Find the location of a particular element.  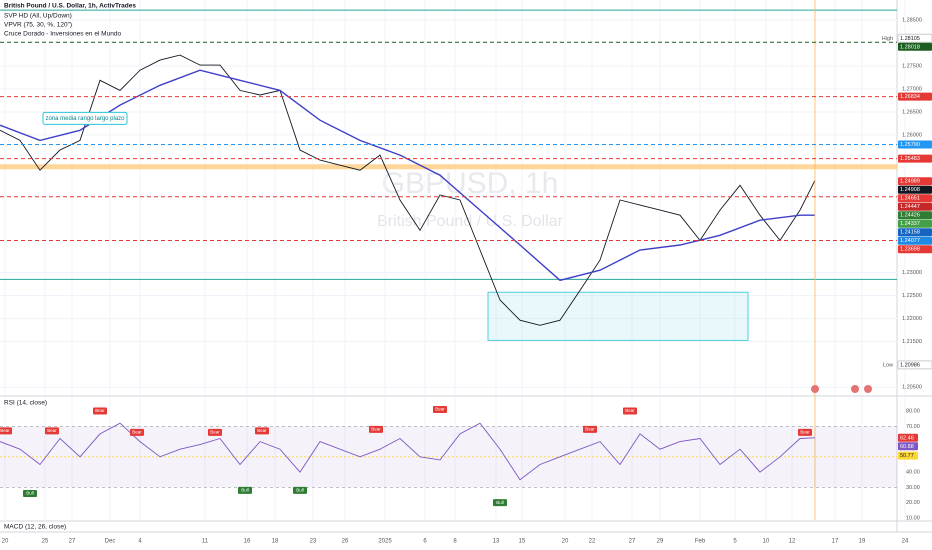

annotation-text: zona media rango largo plazo is located at coordinates (85, 119).